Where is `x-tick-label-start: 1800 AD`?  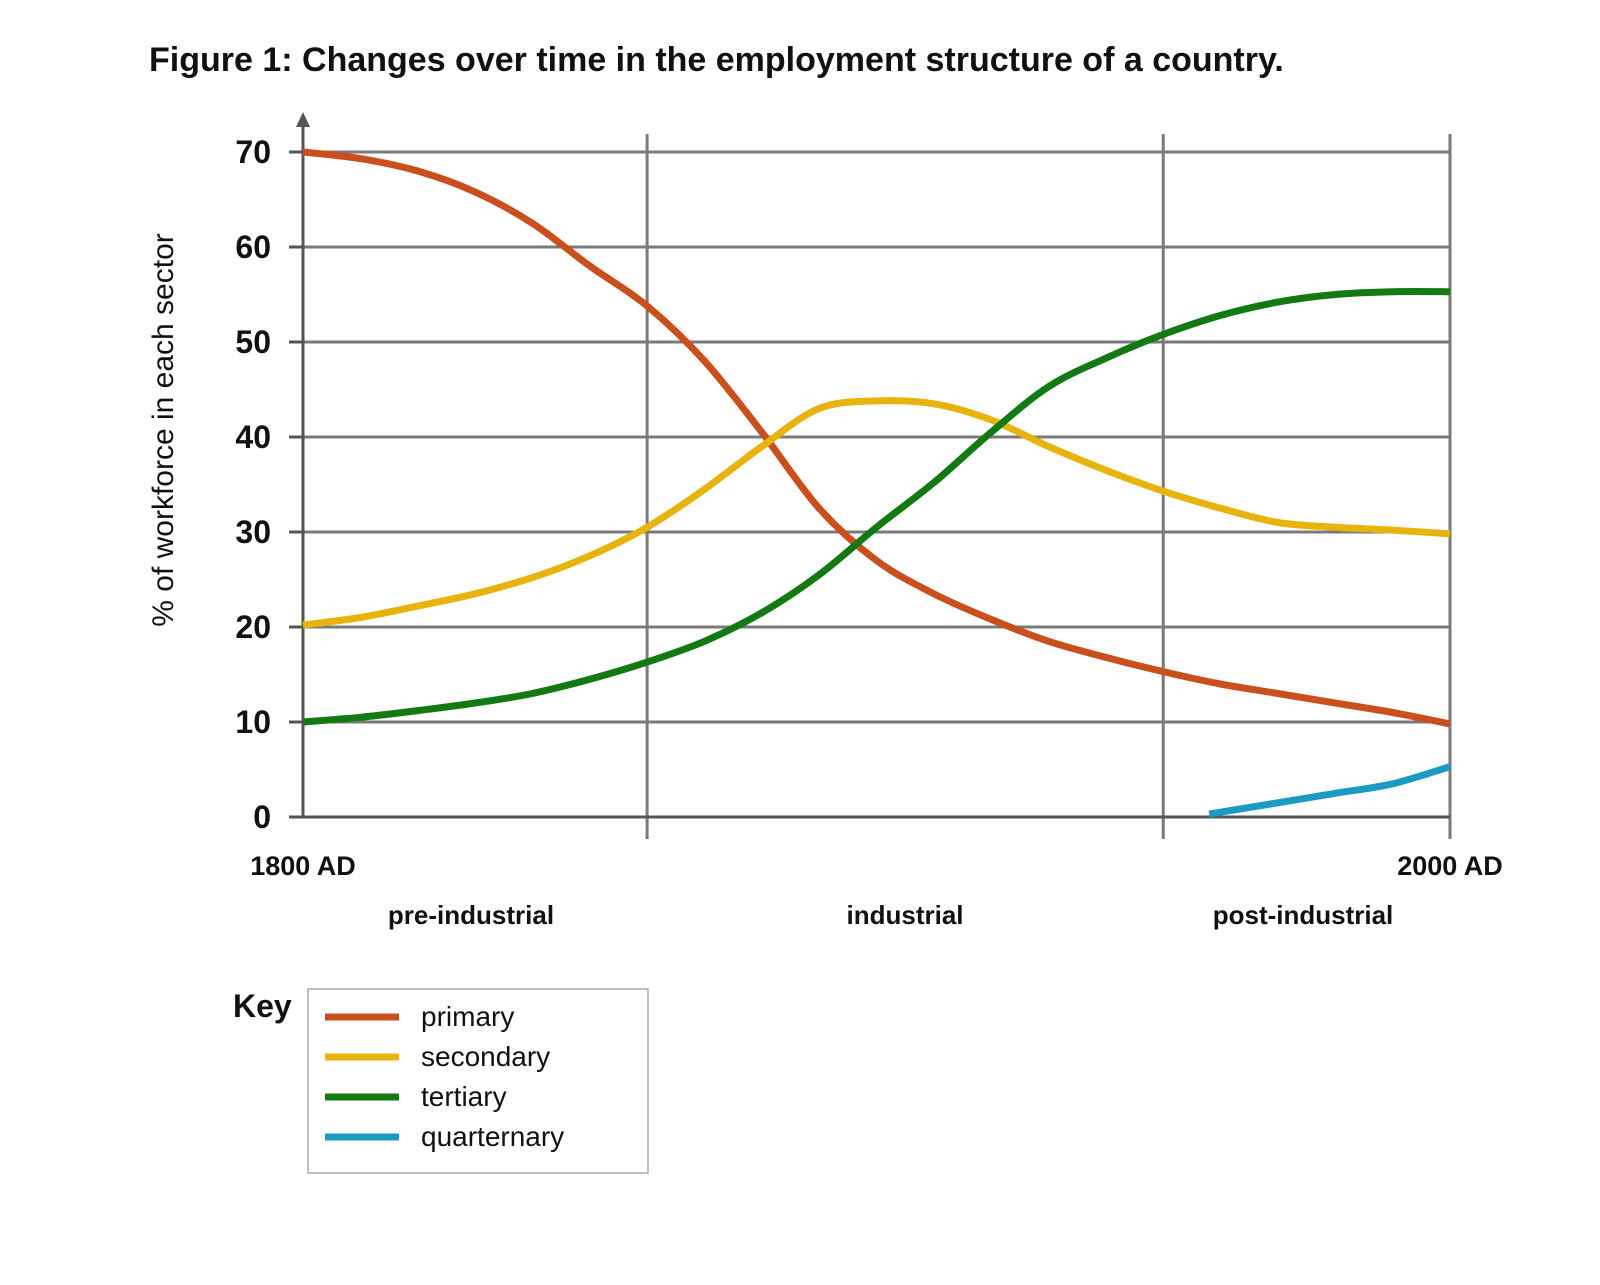
x-tick-label-start: 1800 AD is located at coordinates (303, 866).